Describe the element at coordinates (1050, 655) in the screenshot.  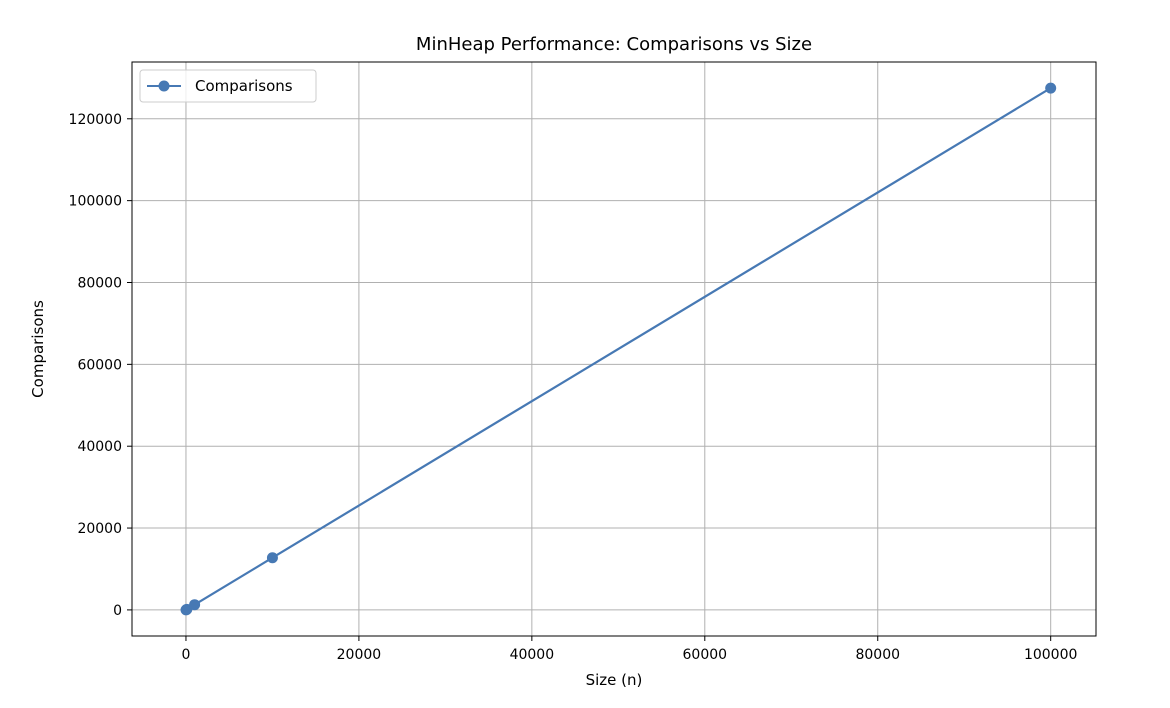
I see `x-tick-label: 100000` at that location.